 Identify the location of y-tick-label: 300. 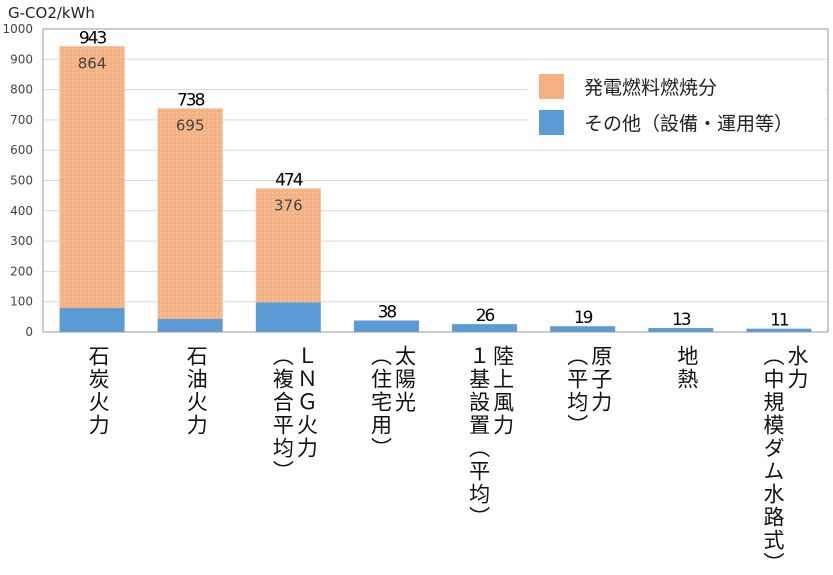
(21, 241).